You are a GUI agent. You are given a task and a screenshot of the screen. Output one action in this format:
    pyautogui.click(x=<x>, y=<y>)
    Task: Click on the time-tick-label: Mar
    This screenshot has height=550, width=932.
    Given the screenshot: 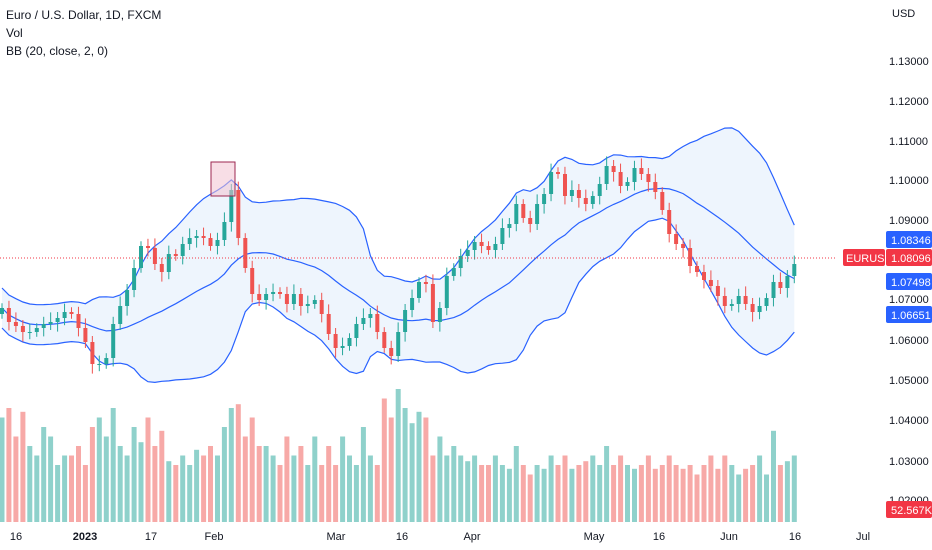 What is the action you would take?
    pyautogui.click(x=336, y=537)
    